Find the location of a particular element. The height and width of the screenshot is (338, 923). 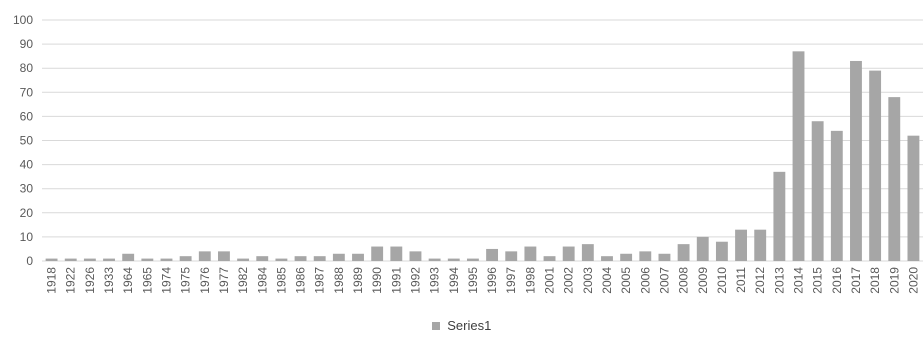

bar-1975 is located at coordinates (185, 258).